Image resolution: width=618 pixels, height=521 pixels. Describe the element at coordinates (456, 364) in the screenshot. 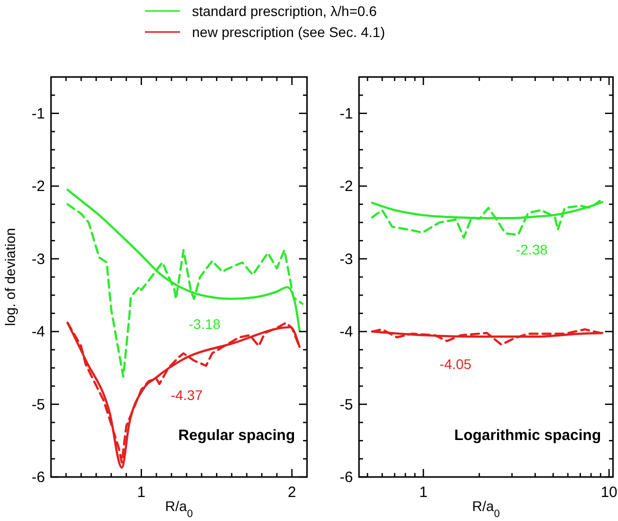

I see `annotation: -4.05` at that location.